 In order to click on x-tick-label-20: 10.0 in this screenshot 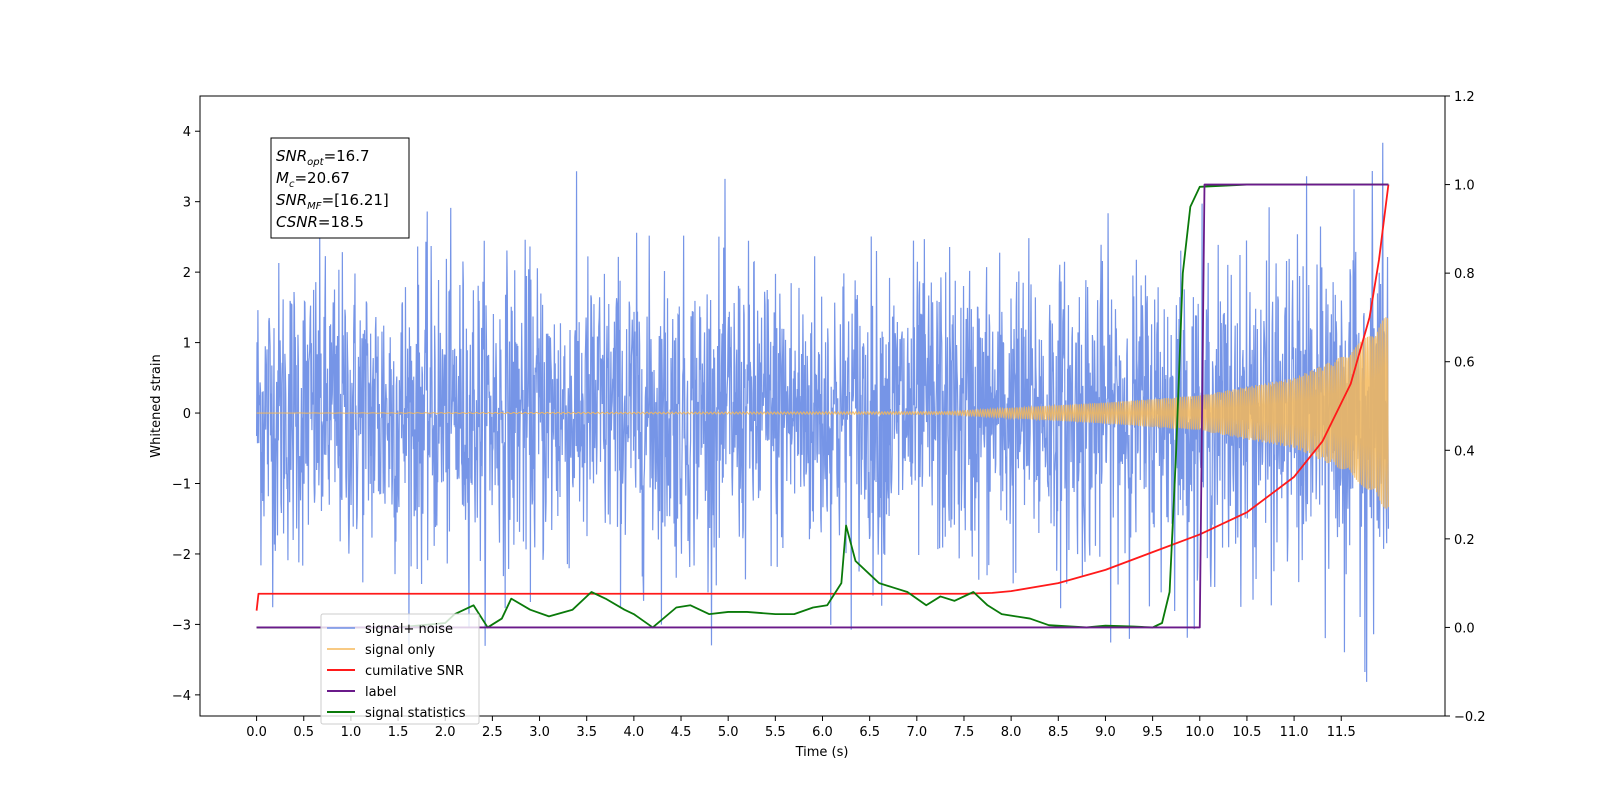, I will do `click(1199, 732)`.